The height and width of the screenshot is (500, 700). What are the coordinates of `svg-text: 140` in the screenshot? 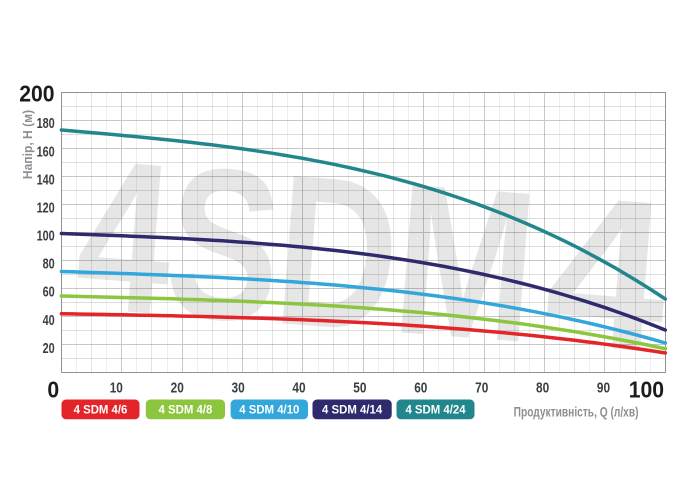 It's located at (46, 179).